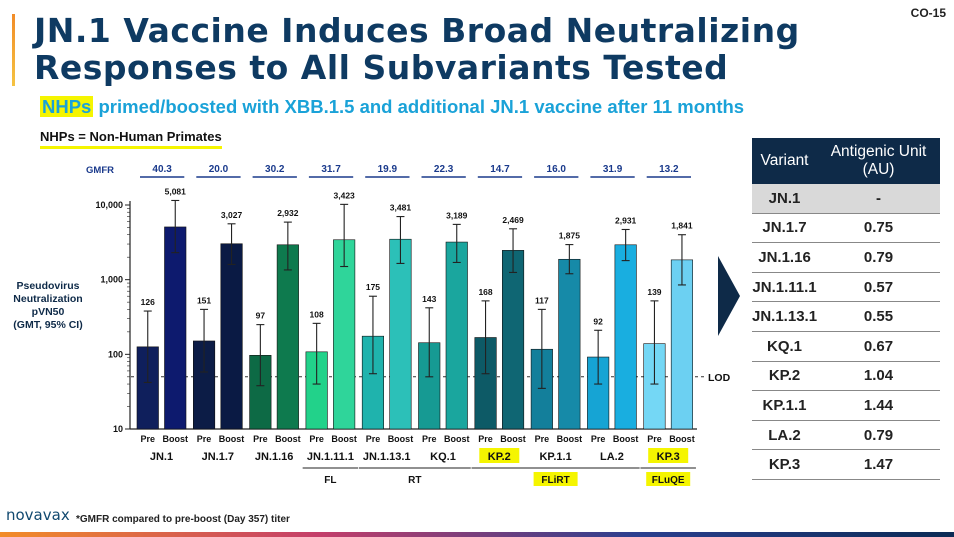 This screenshot has height=537, width=954. Describe the element at coordinates (555, 457) in the screenshot. I see `variant-label: KP.1.1` at that location.